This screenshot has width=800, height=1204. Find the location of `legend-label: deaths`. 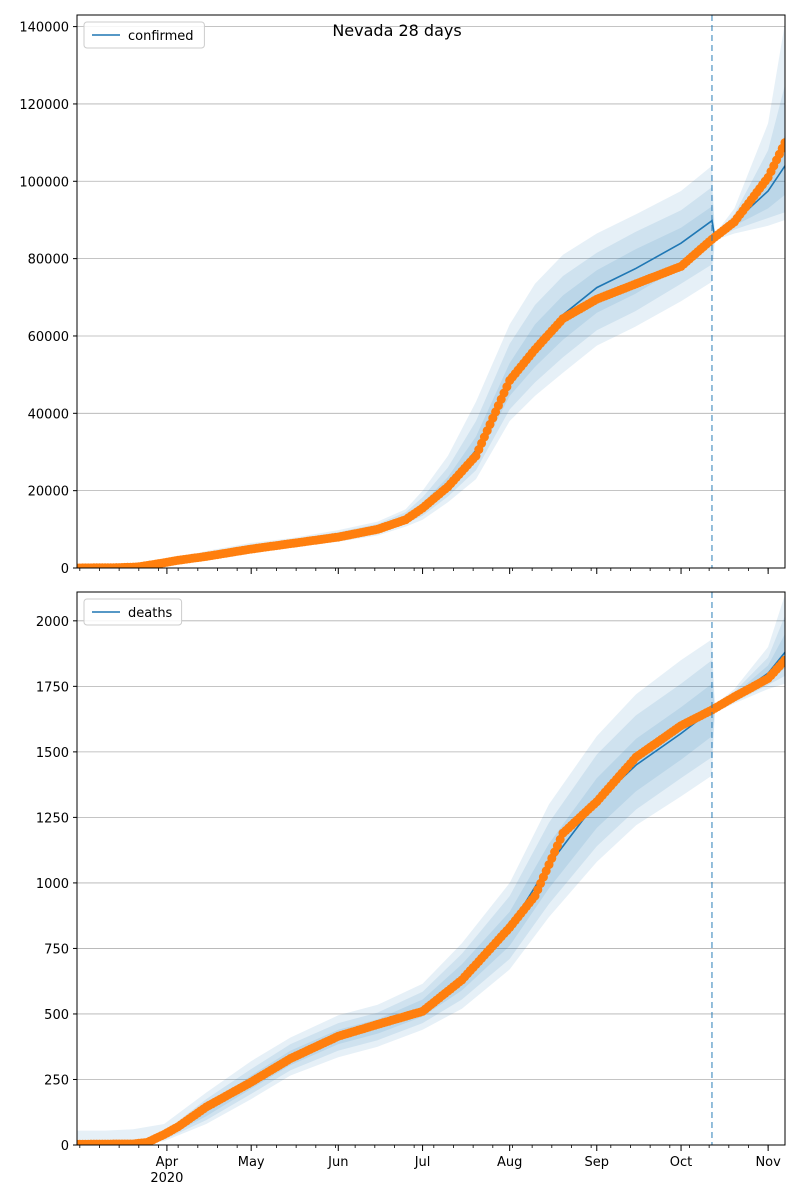

legend-label: deaths is located at coordinates (150, 613).